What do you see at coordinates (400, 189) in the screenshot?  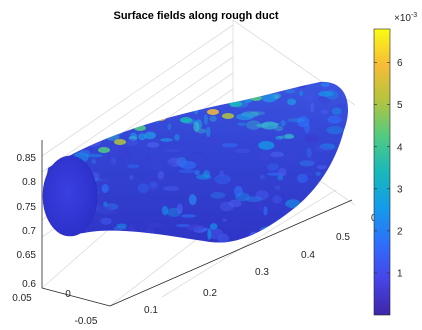 I see `colorbar-tick-label: 3` at bounding box center [400, 189].